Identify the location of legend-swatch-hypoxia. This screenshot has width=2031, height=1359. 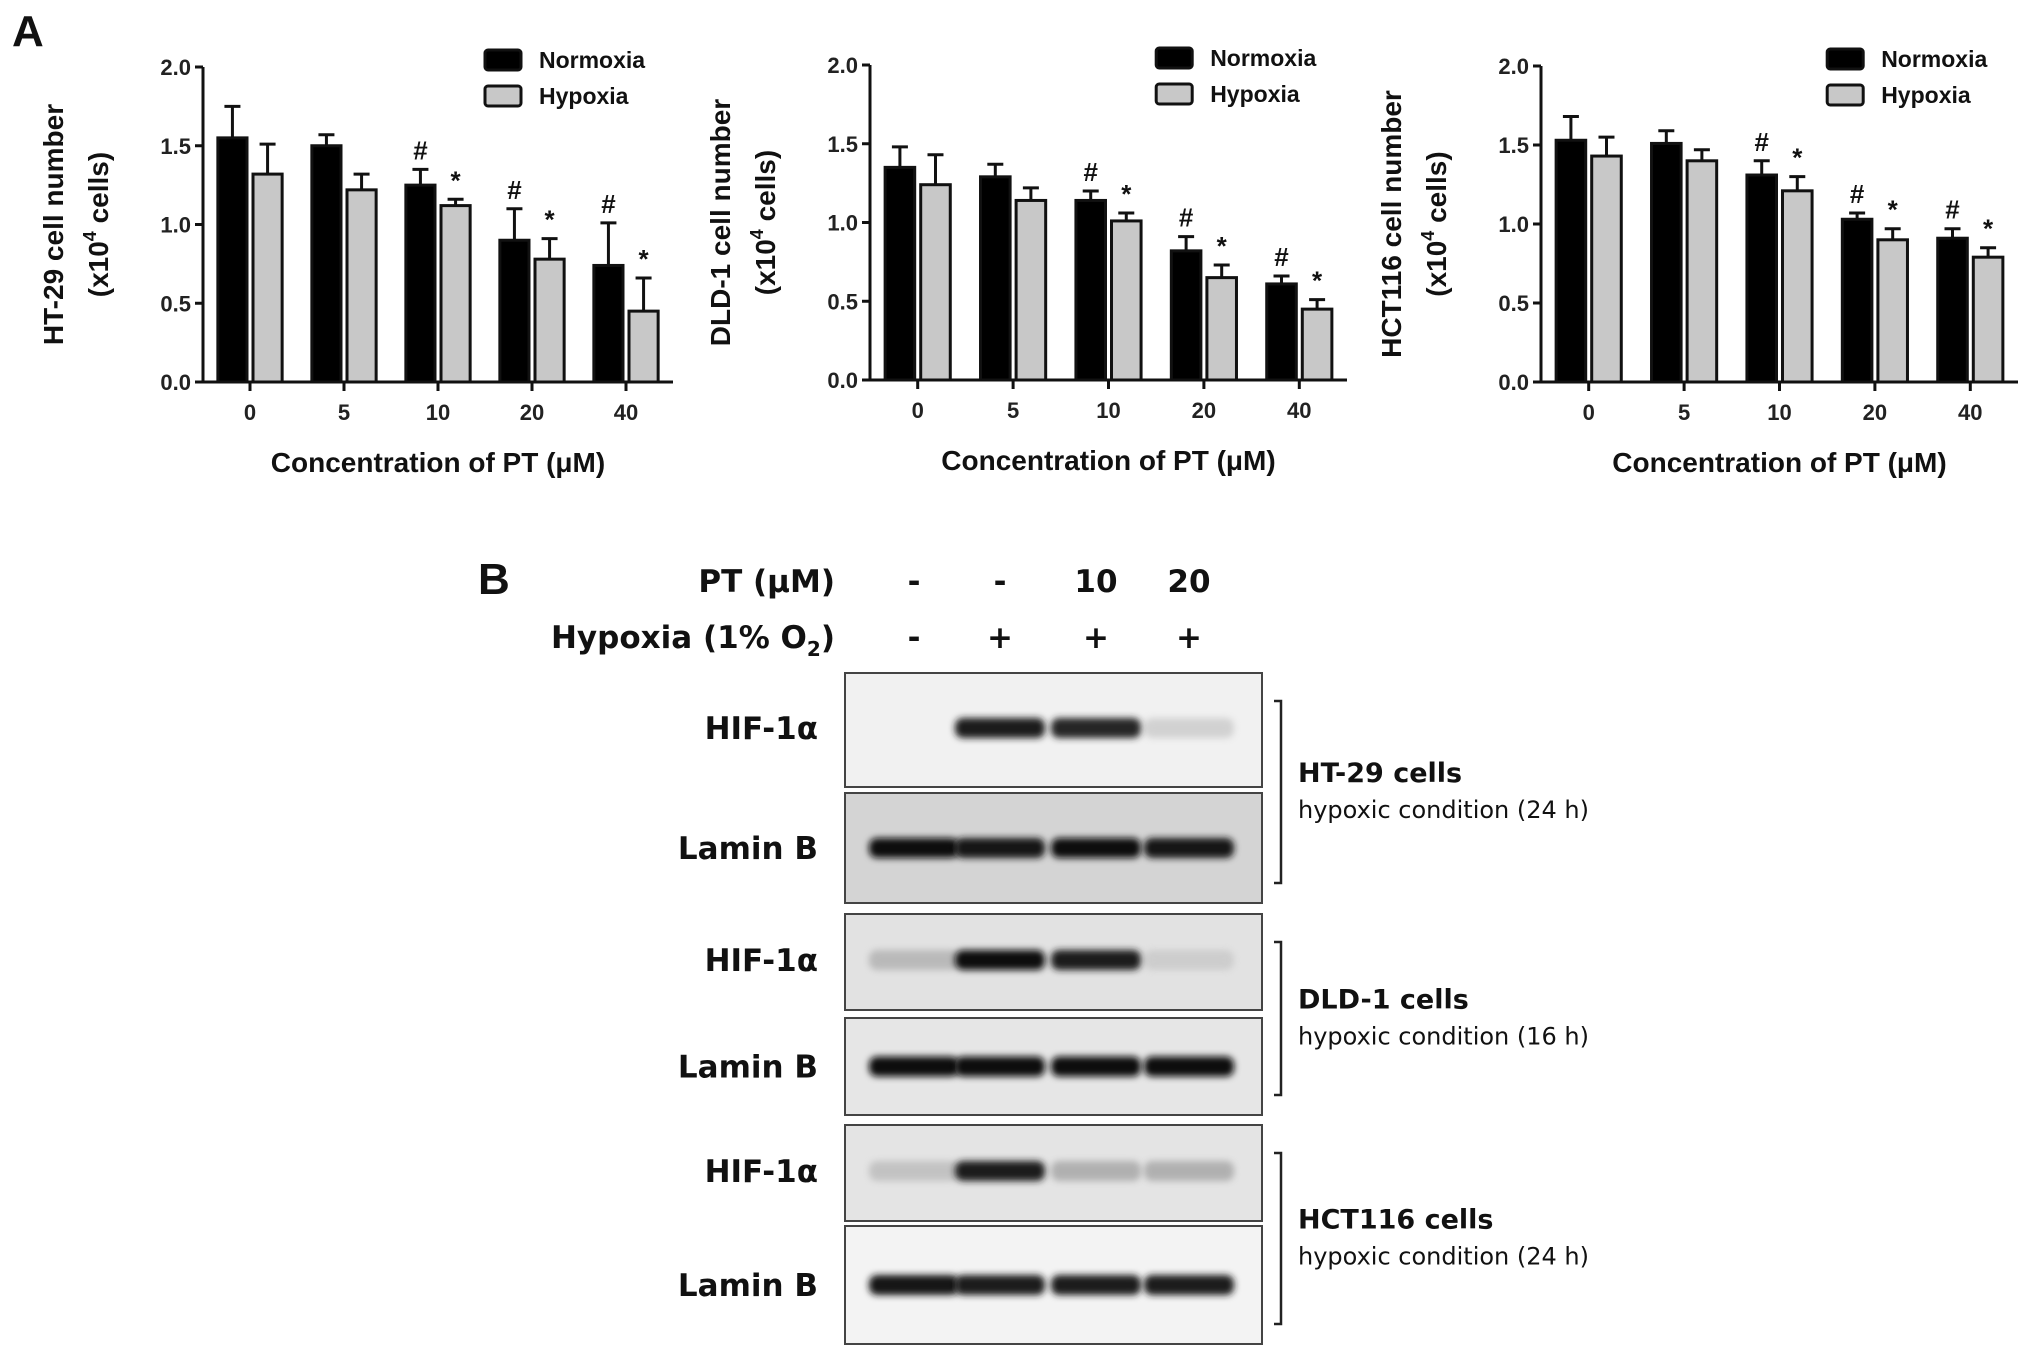
(1174, 94).